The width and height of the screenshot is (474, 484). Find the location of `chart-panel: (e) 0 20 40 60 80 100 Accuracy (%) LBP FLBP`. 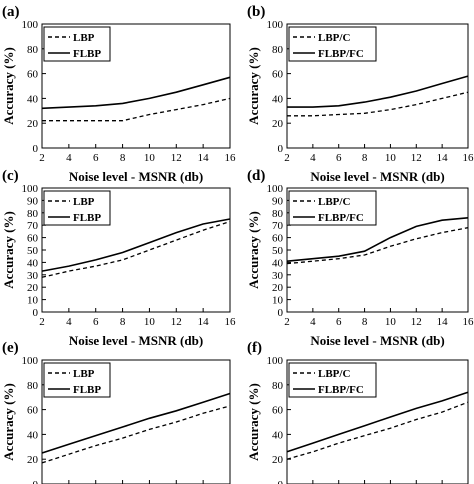

chart-panel: (e) 0 20 40 60 80 100 Accuracy (%) LBP FLBP is located at coordinates (116, 412).